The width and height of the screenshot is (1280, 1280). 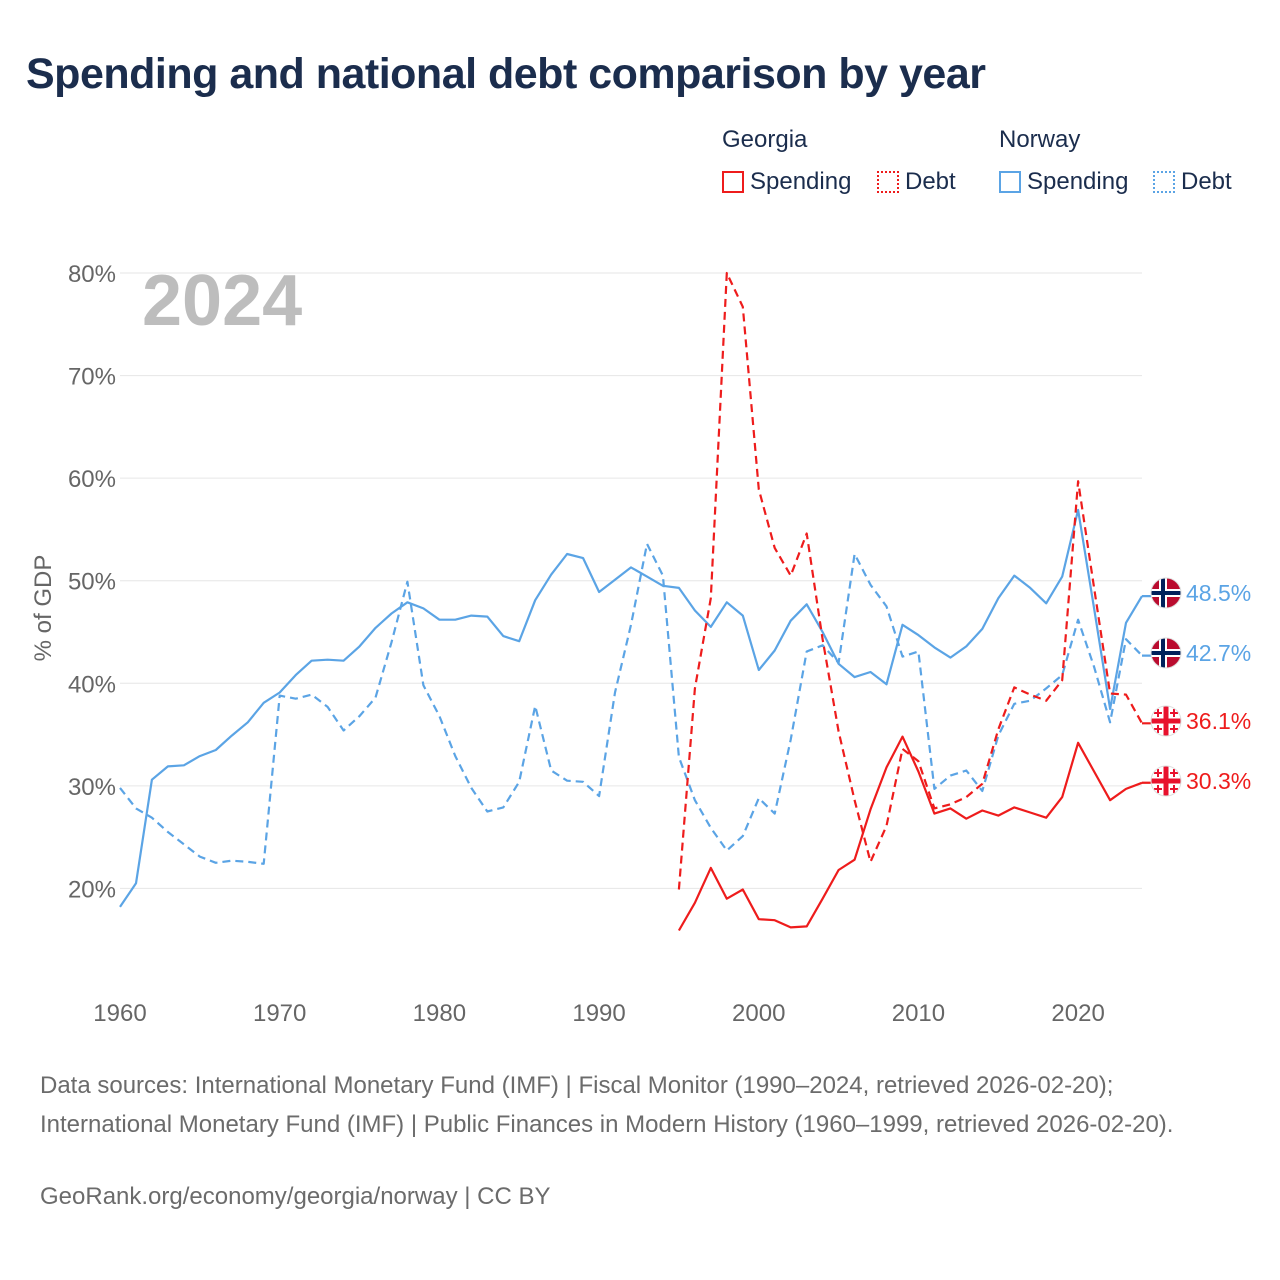 What do you see at coordinates (910, 833) in the screenshot?
I see `series-line-georgia-spending` at bounding box center [910, 833].